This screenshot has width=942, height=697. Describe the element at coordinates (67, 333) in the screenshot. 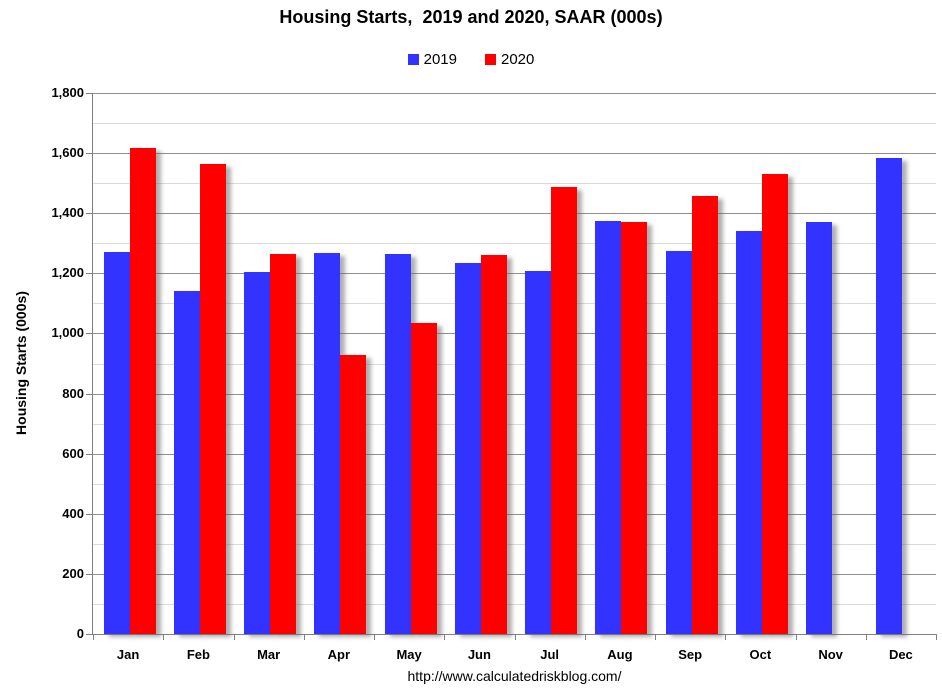

I see `y-tick-label-1000: 1,000` at that location.